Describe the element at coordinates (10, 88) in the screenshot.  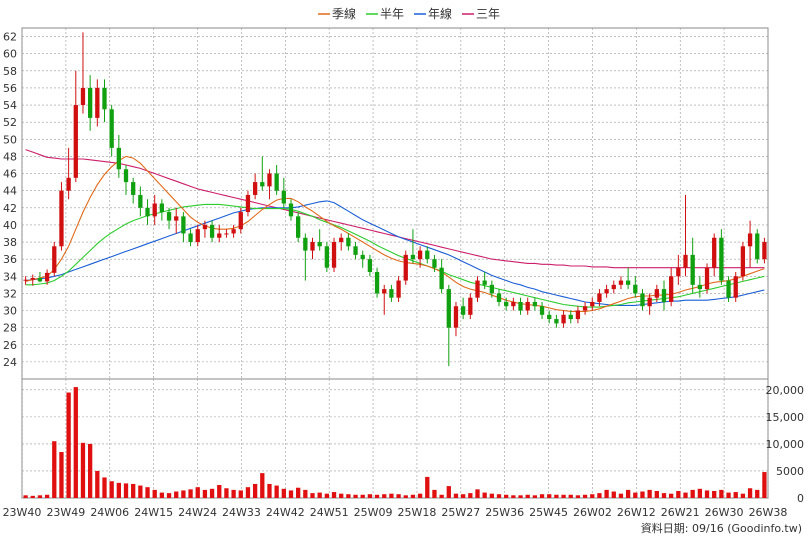
I see `price-tick-label: 56` at that location.